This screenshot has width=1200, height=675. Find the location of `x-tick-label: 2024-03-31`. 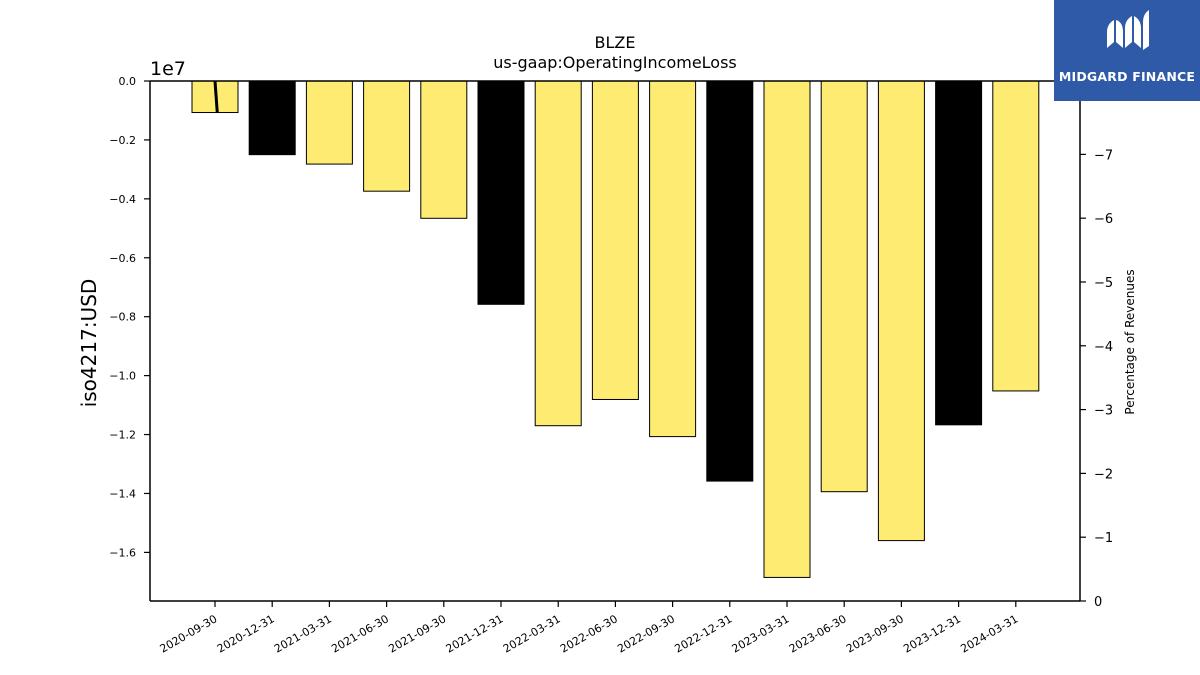

x-tick-label: 2024-03-31 is located at coordinates (989, 633).